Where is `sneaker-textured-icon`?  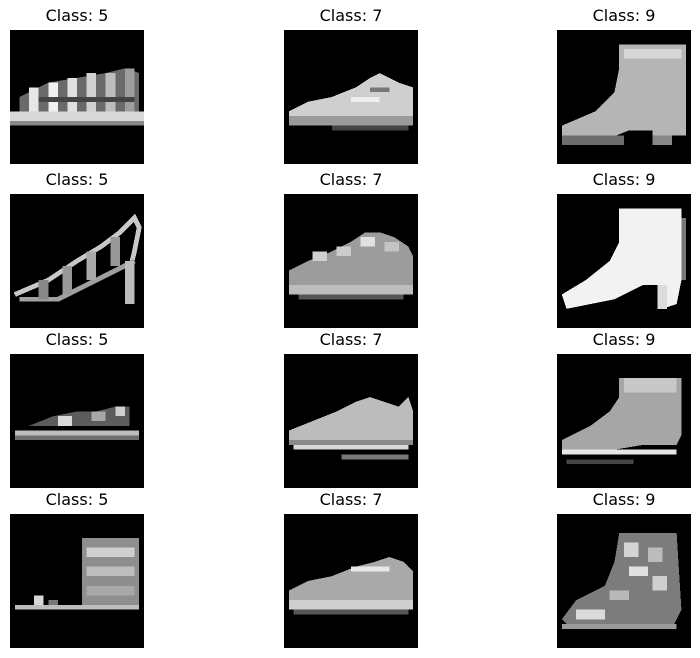
sneaker-textured-icon is located at coordinates (351, 261).